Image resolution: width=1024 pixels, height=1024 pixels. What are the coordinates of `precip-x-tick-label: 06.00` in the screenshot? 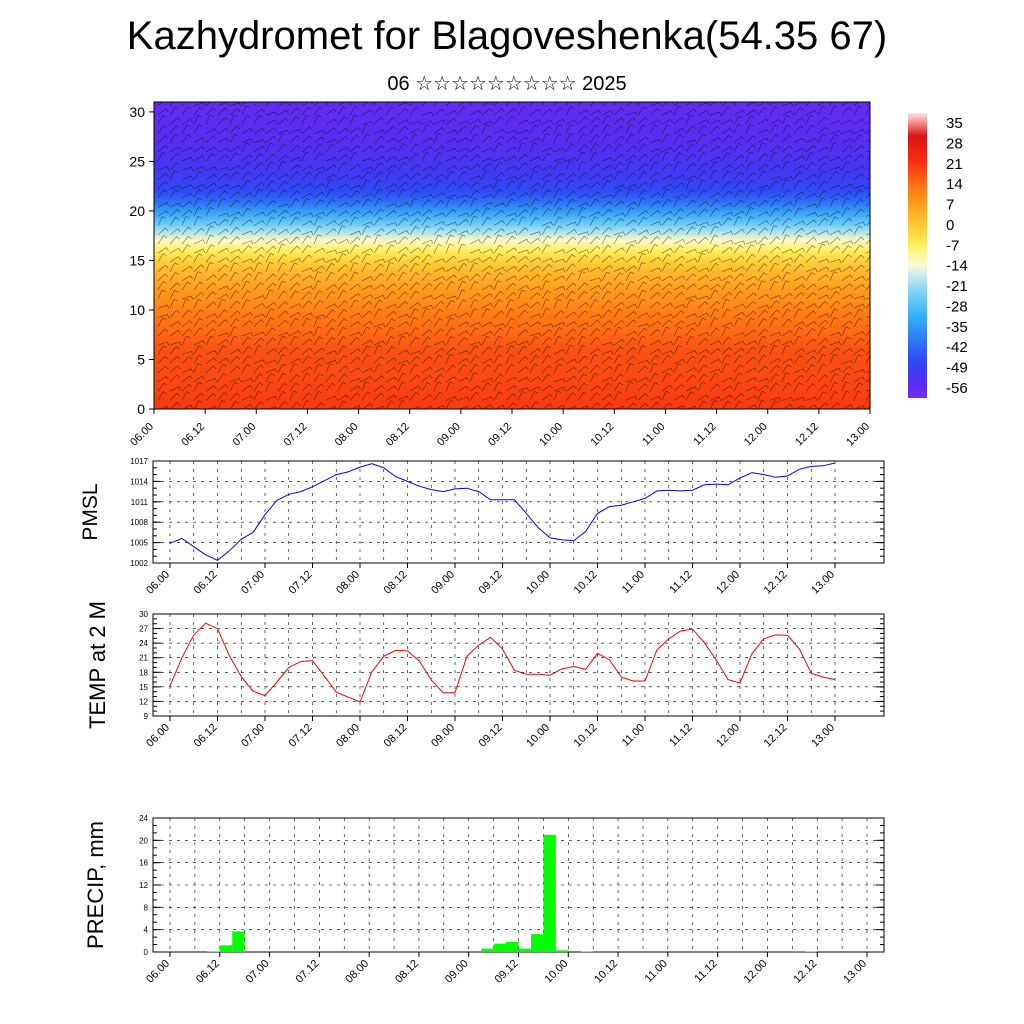 It's located at (158, 972).